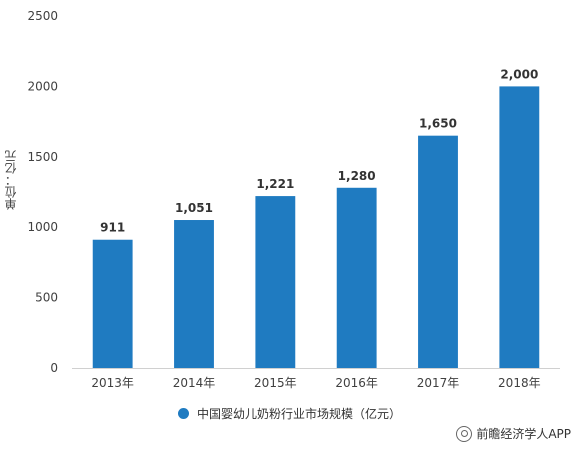  Describe the element at coordinates (357, 176) in the screenshot. I see `data-label: 1,280` at that location.